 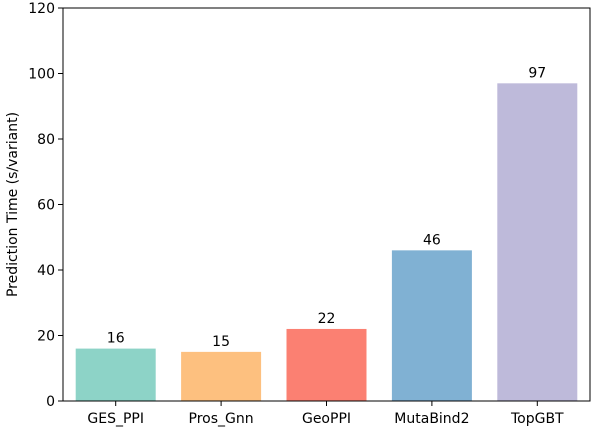 I want to click on x-axis: GES_PPI Pros_Gnn GeoPPI MutaBind2 TopGBT, so click(x=325, y=414).